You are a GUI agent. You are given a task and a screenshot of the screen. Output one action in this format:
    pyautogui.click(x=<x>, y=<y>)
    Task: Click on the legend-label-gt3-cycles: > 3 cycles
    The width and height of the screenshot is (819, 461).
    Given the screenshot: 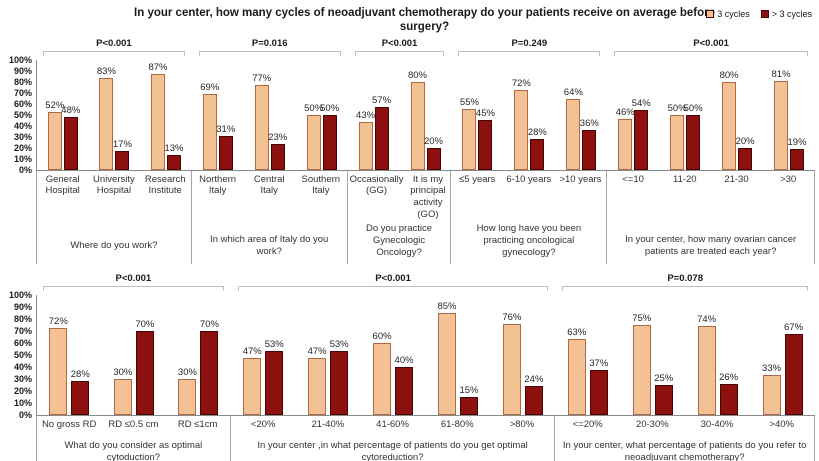 What is the action you would take?
    pyautogui.click(x=791, y=14)
    